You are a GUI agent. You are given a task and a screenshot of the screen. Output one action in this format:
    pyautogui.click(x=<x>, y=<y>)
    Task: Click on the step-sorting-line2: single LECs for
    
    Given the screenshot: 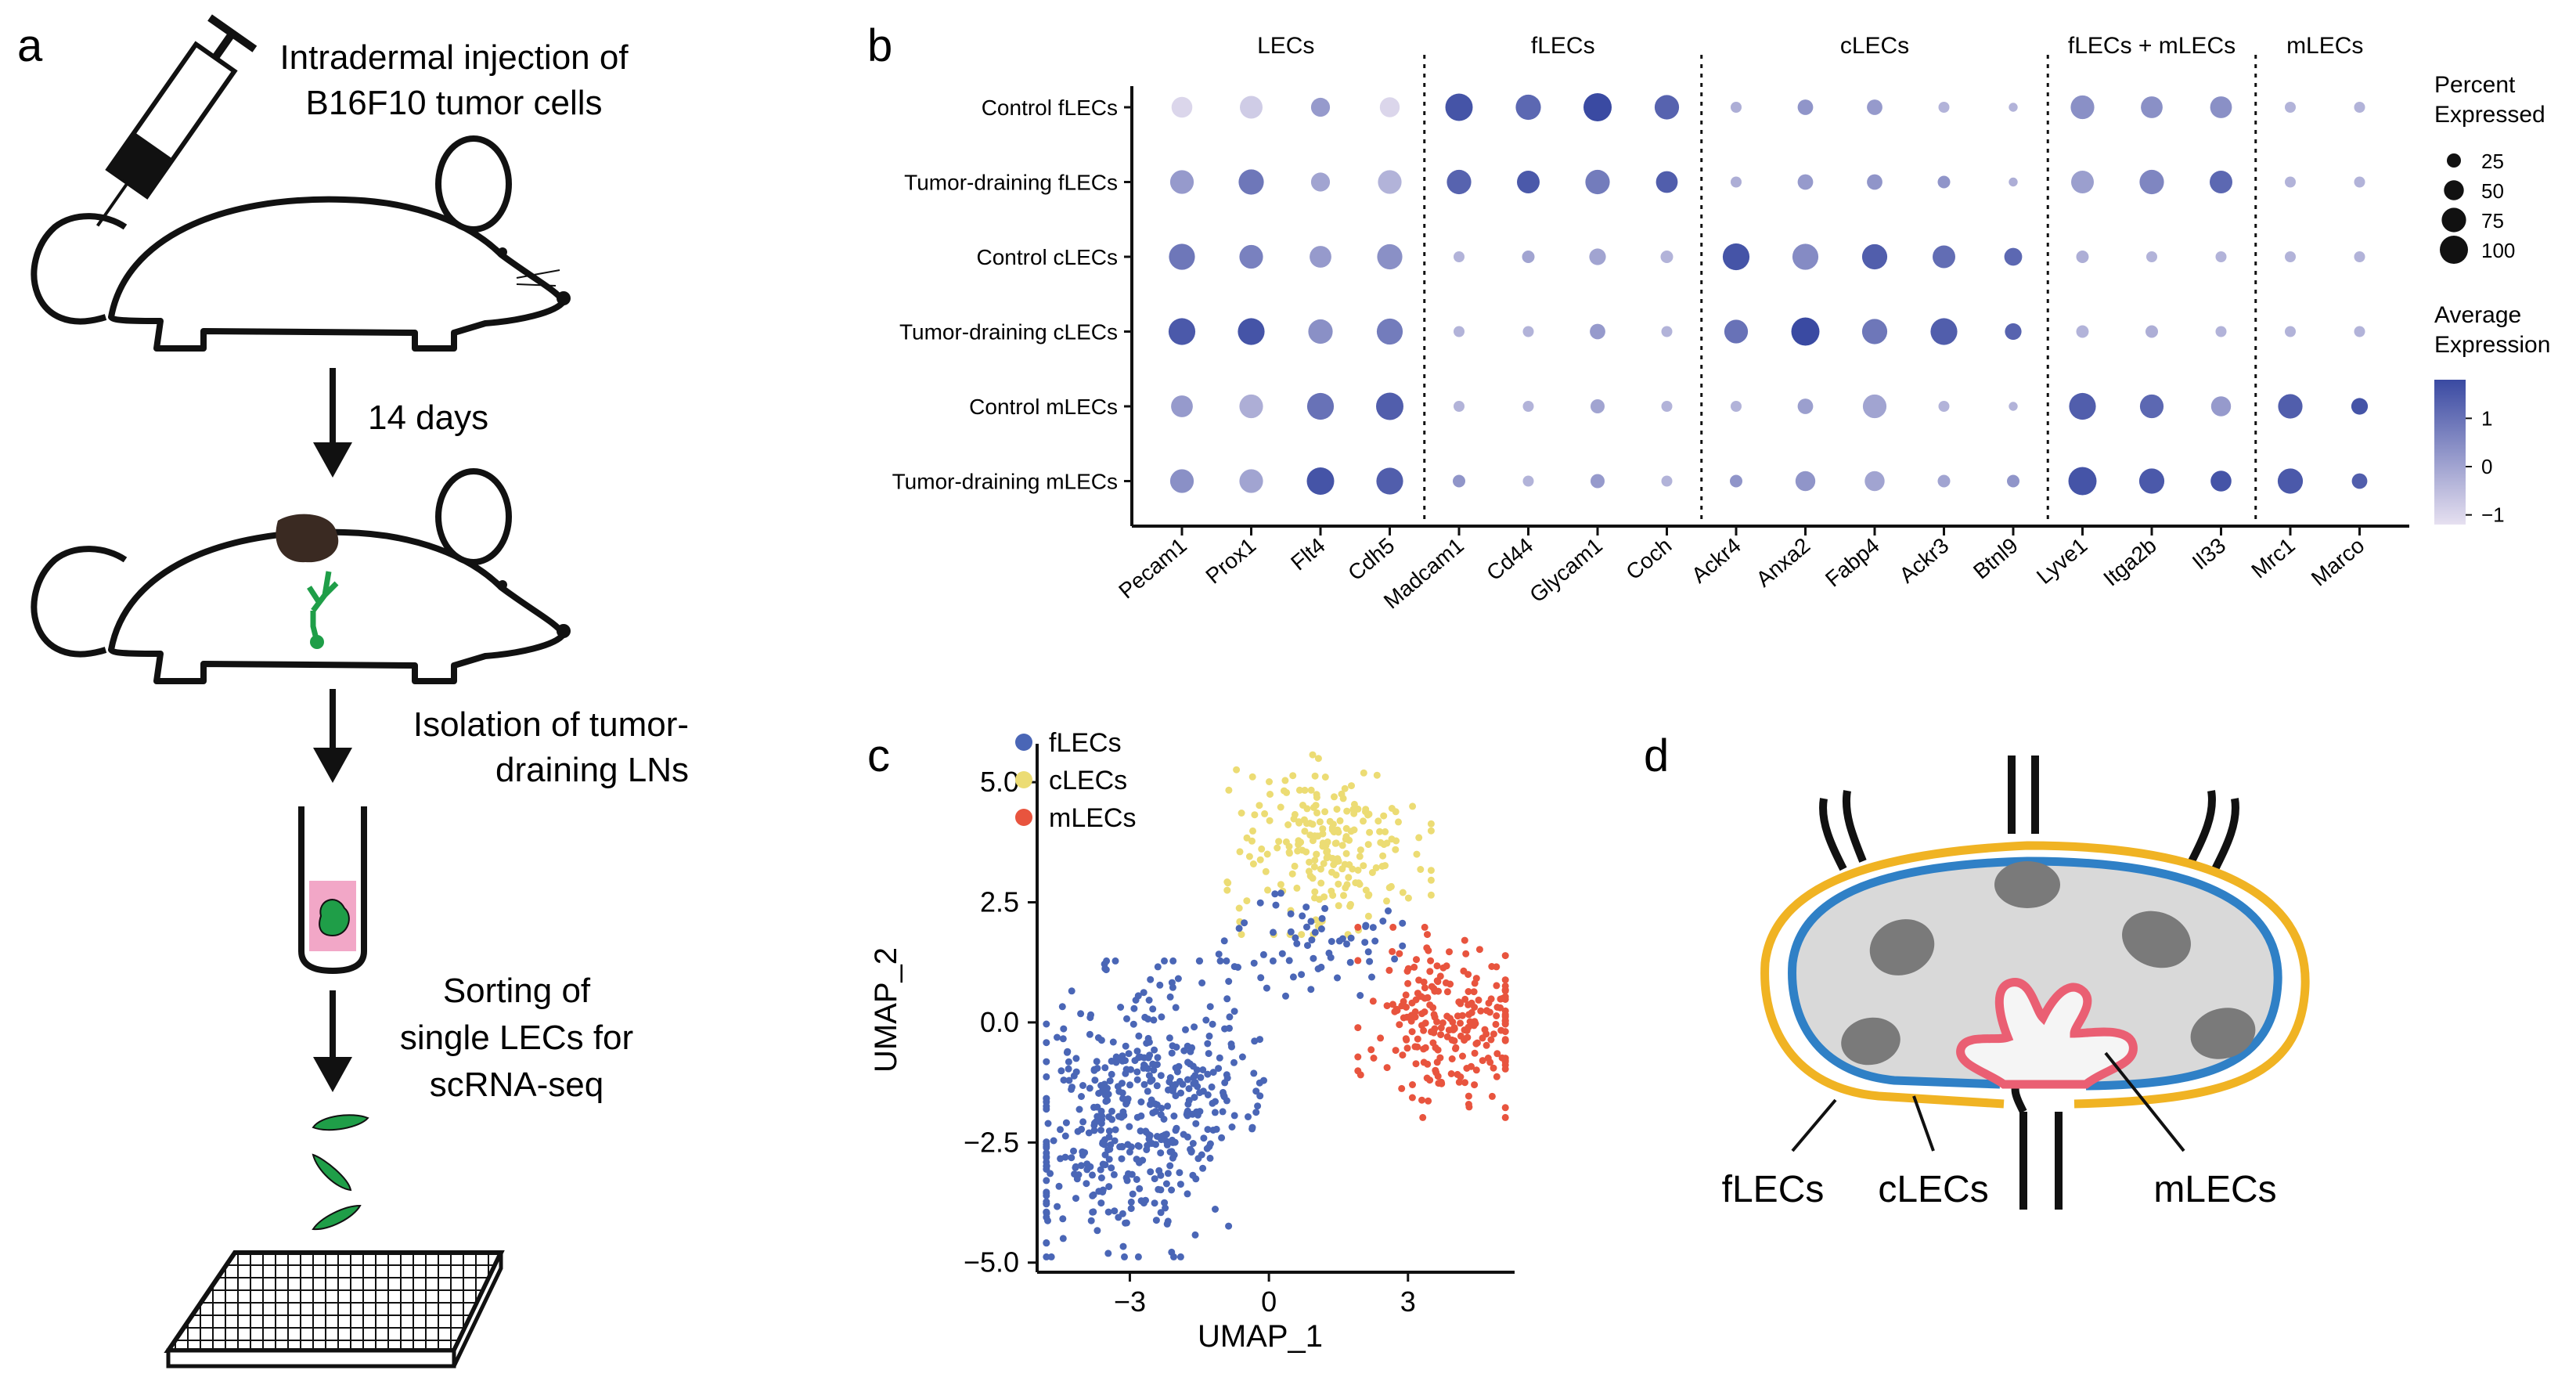 What is the action you would take?
    pyautogui.click(x=516, y=1038)
    